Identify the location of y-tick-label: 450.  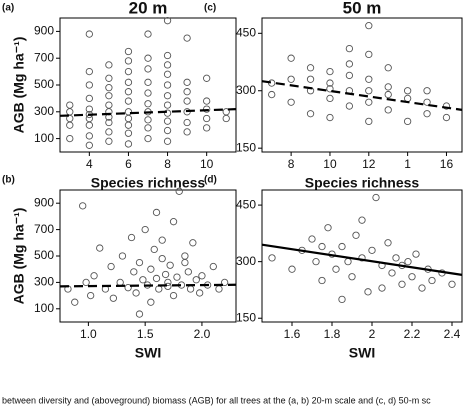
(246, 32).